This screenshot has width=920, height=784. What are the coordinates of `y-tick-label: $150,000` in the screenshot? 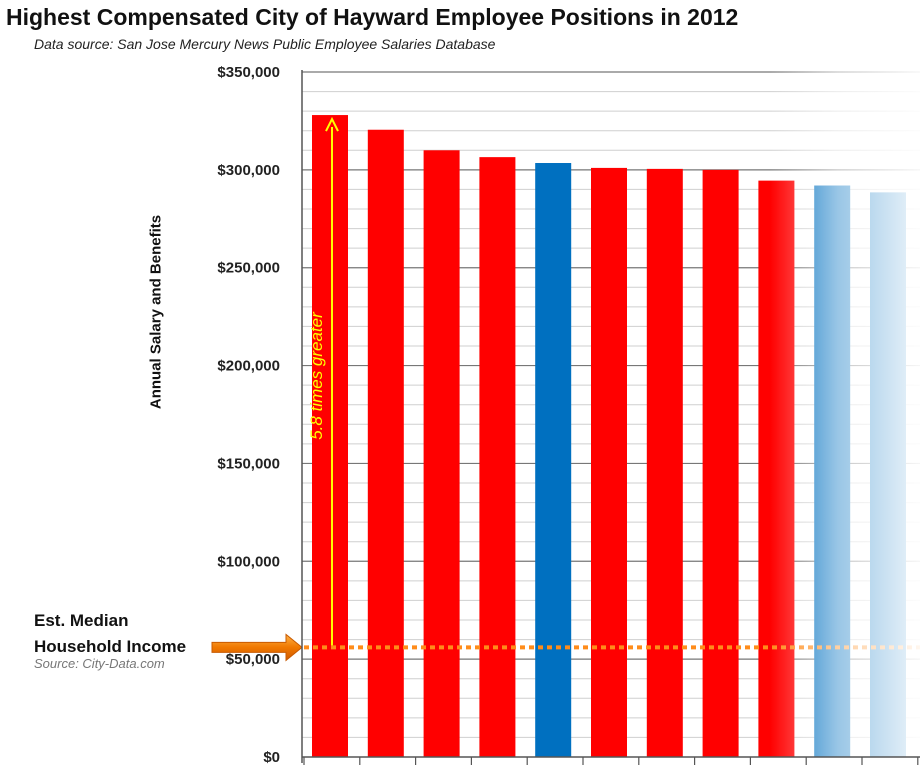 It's located at (248, 463).